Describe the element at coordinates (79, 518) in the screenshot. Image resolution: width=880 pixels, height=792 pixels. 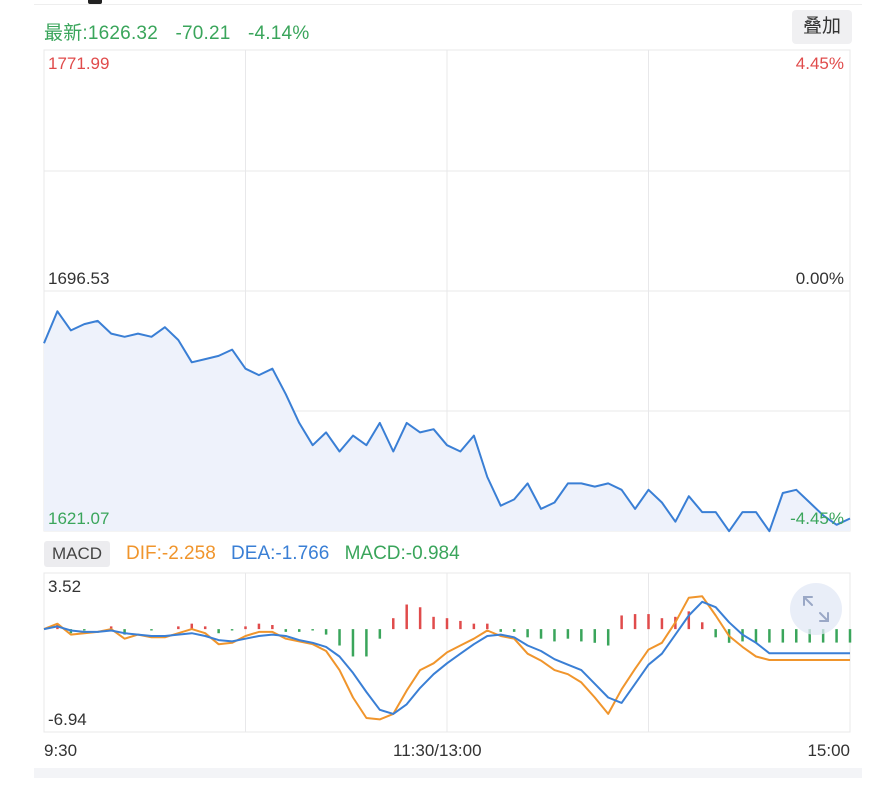
I see `price-low-label: 1621.07` at that location.